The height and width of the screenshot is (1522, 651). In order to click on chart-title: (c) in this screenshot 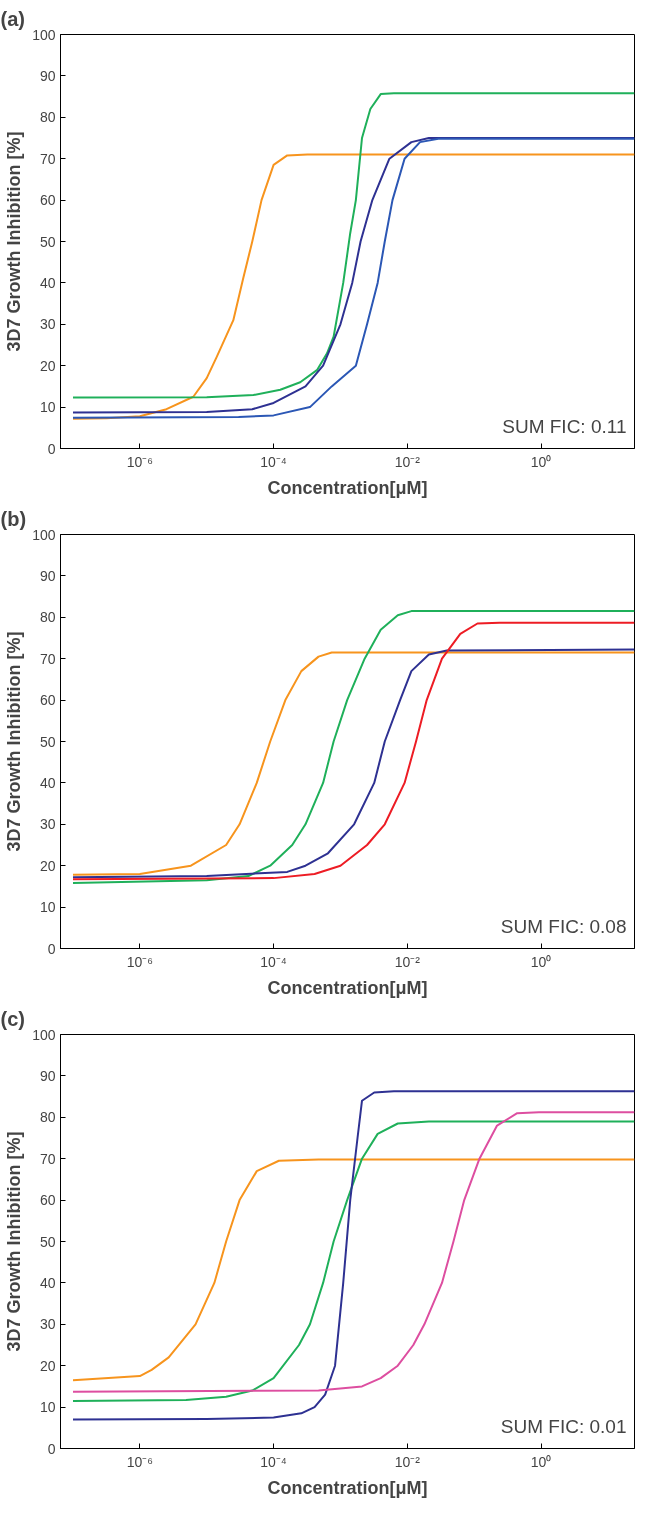, I will do `click(12, 1018)`.